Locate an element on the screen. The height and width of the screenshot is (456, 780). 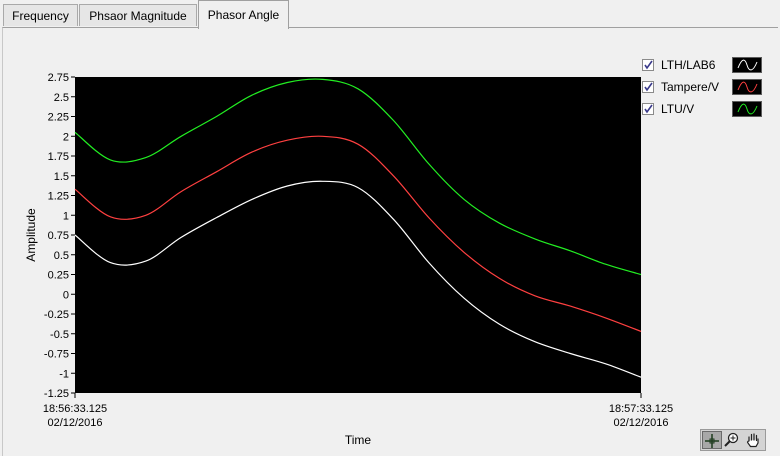
y-tick-label: 1.5 is located at coordinates (61, 177).